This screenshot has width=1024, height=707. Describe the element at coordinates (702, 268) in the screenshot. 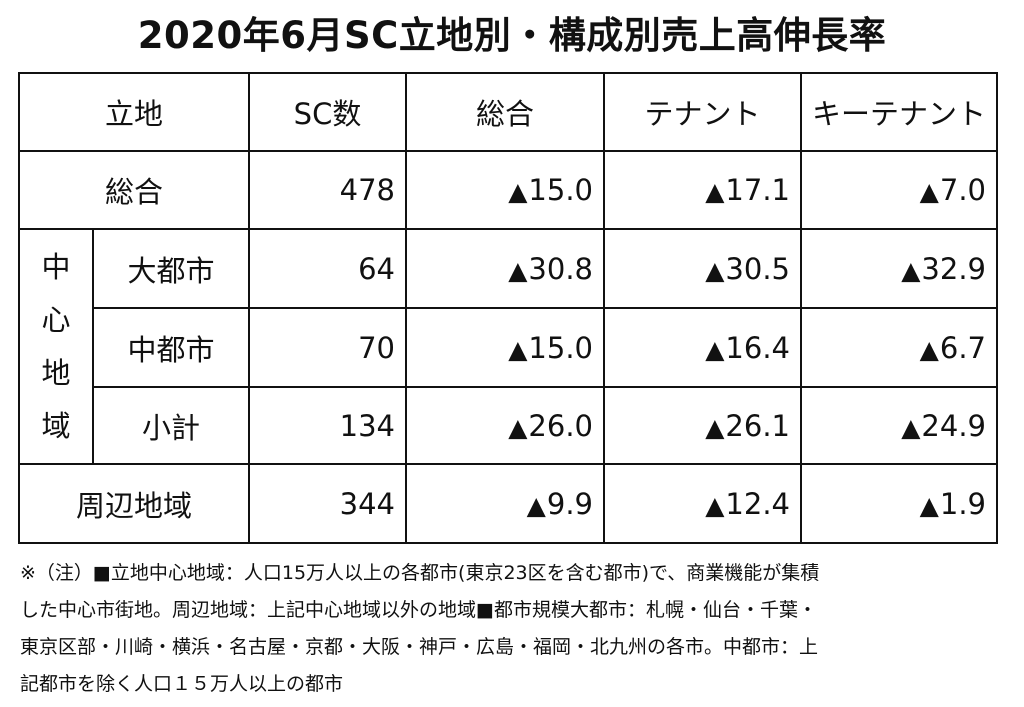

I see `tenant-value-cell: ▲30.5` at that location.